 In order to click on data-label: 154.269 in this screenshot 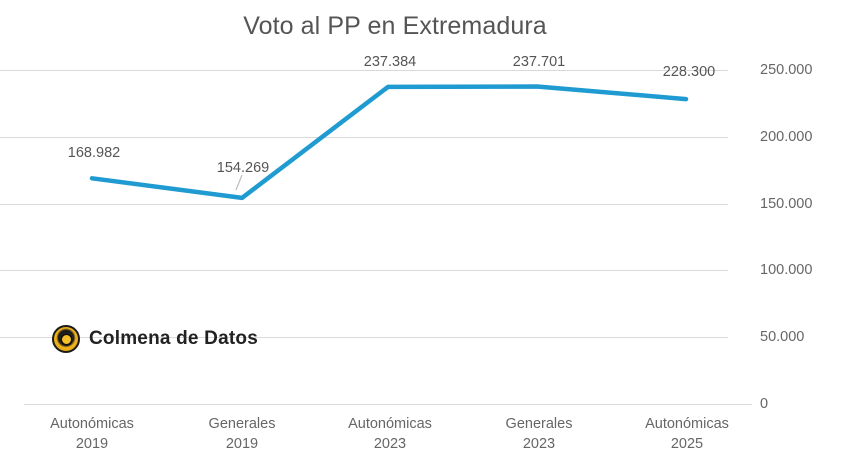, I will do `click(243, 168)`.